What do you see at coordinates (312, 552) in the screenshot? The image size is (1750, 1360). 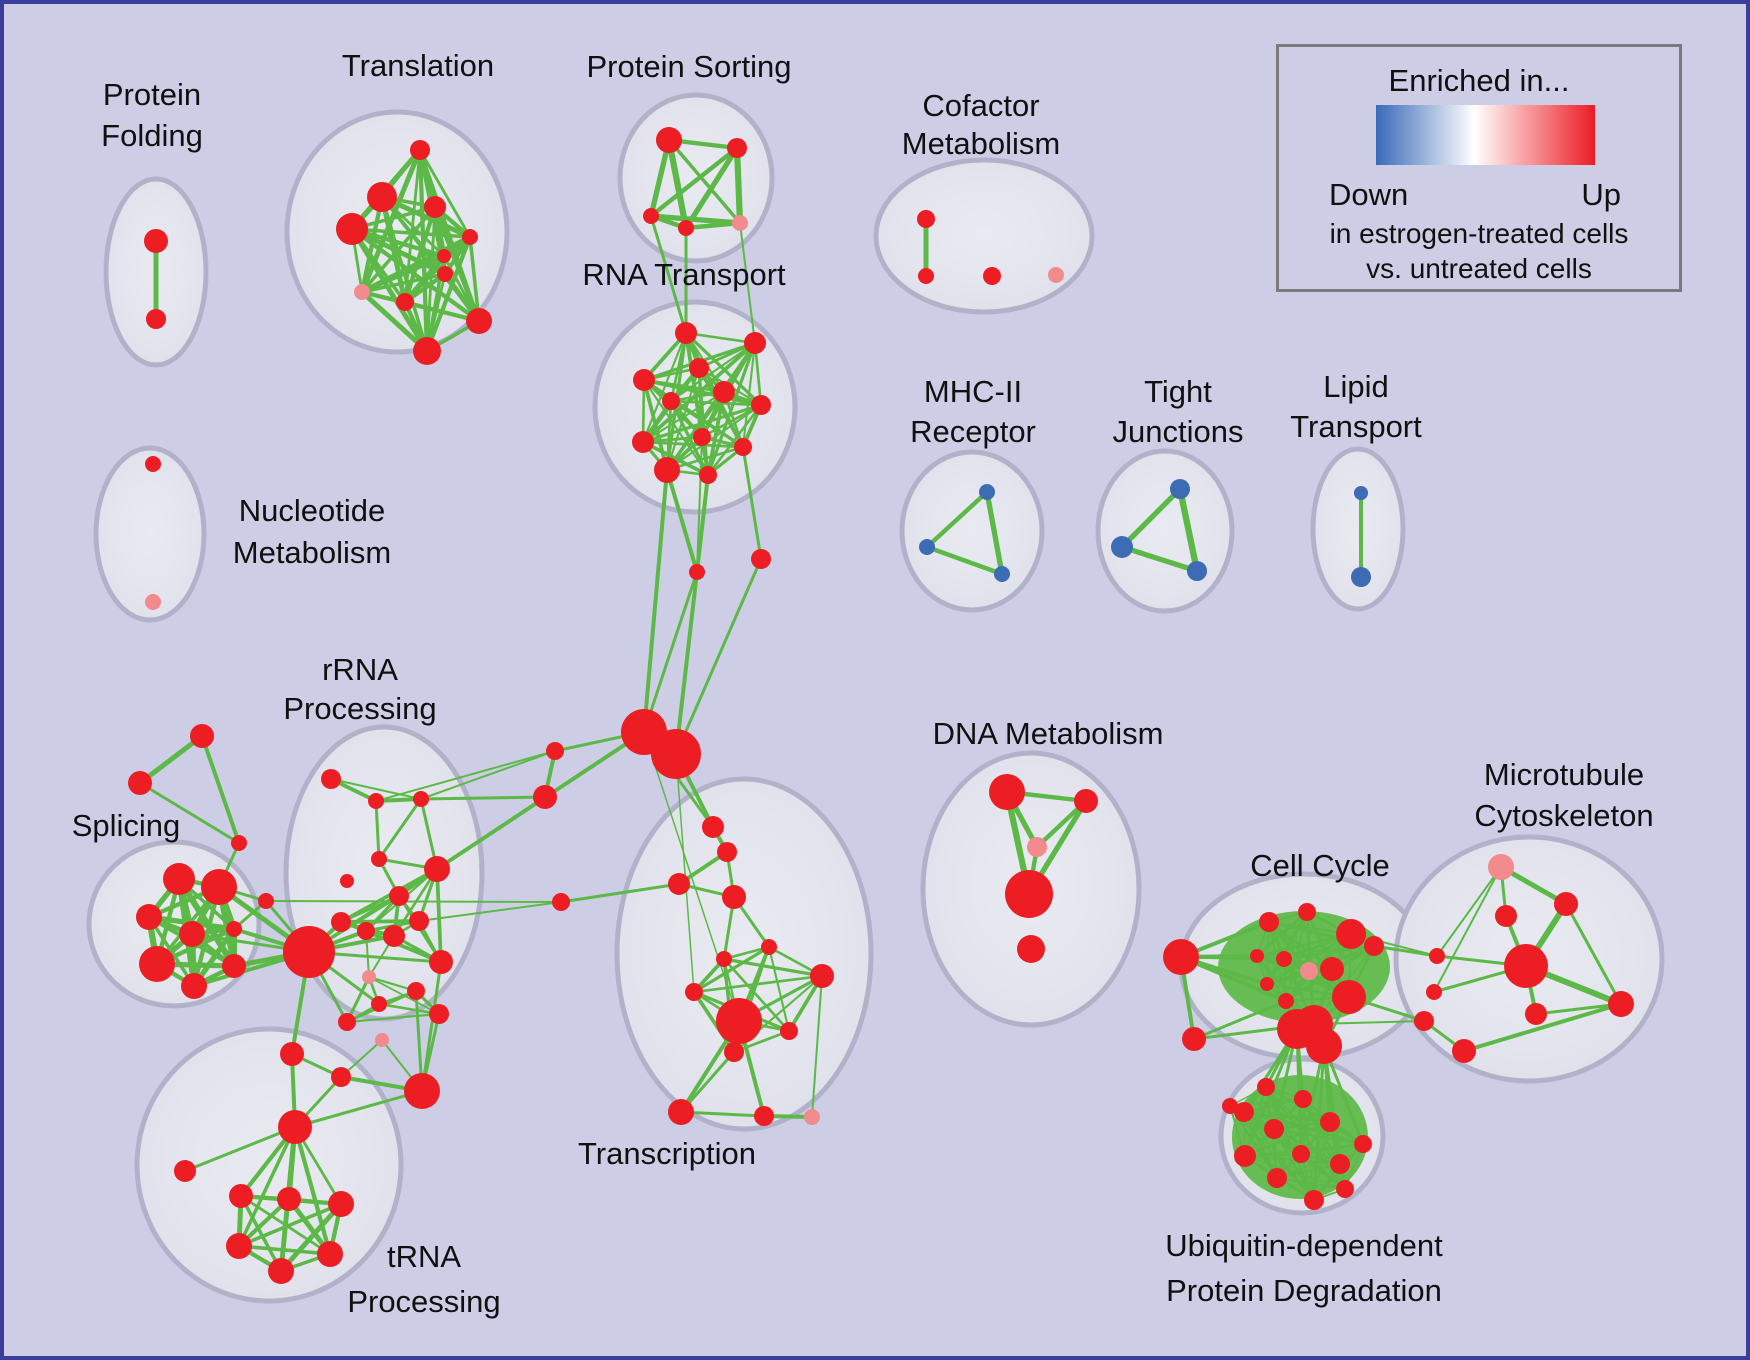 I see `nucleotide-metabolism-label: Metabolism` at bounding box center [312, 552].